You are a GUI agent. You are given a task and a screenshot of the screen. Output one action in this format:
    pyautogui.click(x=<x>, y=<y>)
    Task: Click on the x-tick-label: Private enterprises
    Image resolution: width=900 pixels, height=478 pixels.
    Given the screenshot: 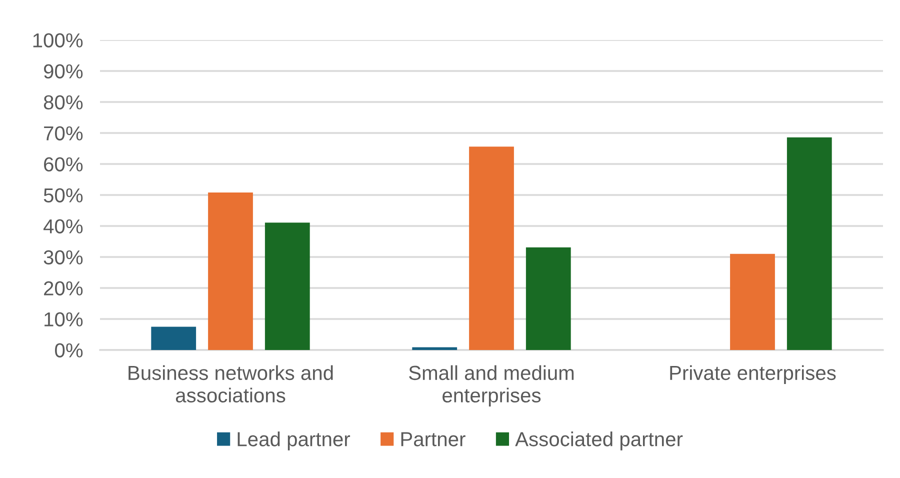 What is the action you would take?
    pyautogui.click(x=753, y=374)
    